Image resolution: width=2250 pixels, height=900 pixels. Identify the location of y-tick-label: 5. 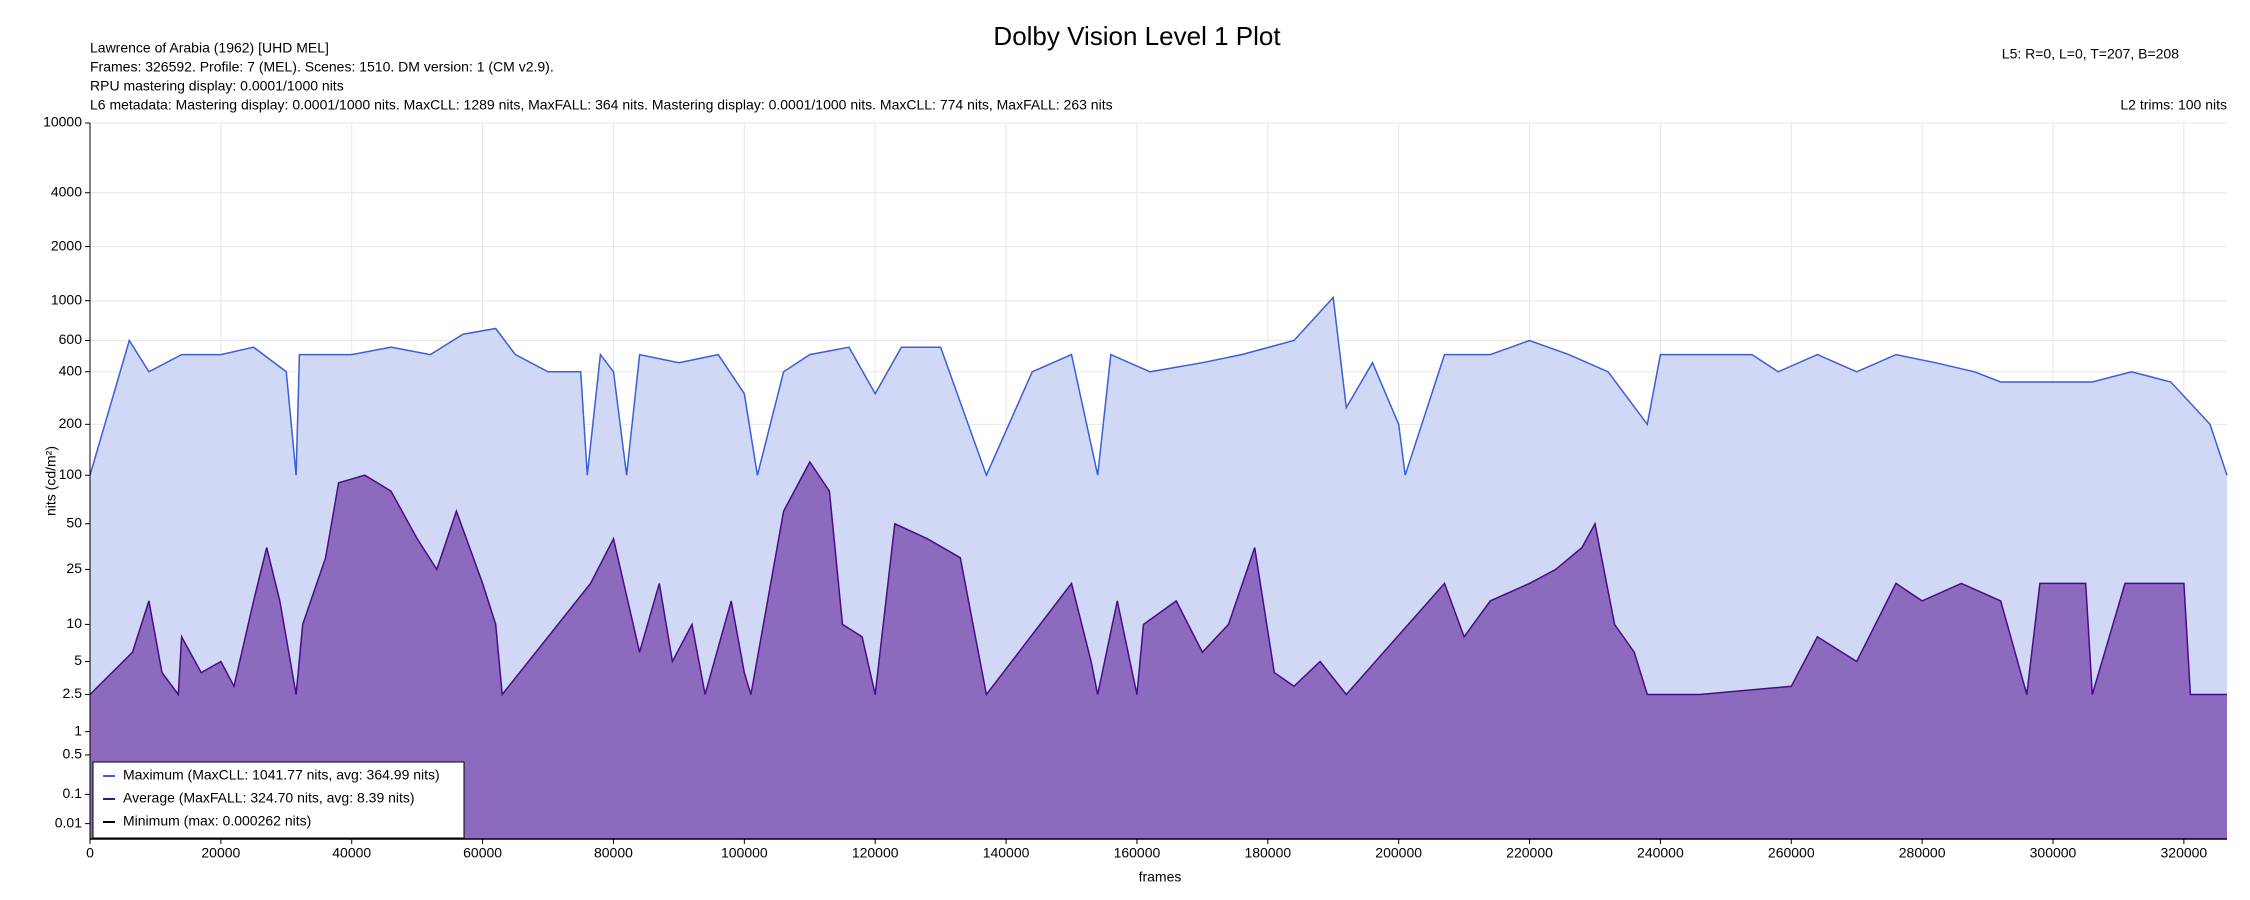
(78, 660).